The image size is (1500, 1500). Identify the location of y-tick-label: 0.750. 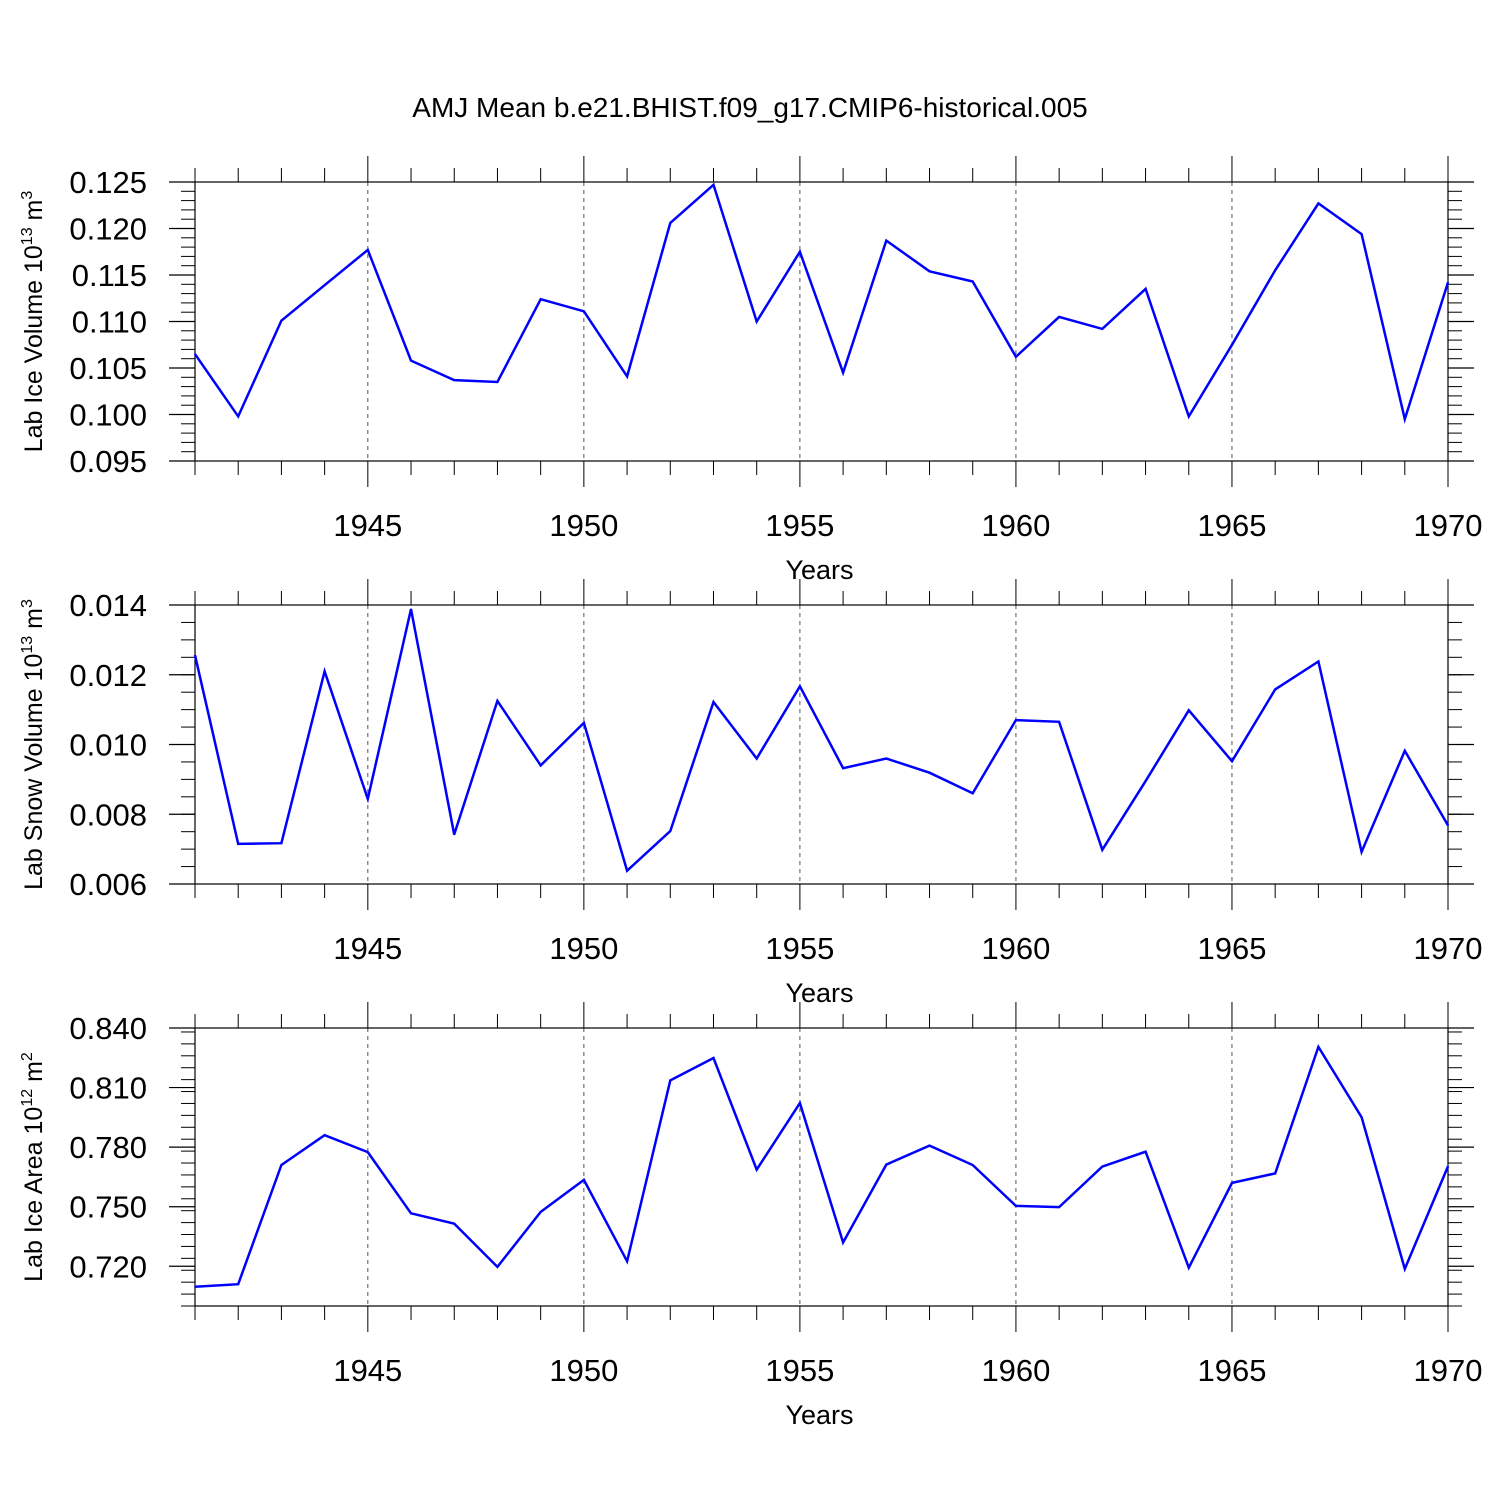
(108, 1207).